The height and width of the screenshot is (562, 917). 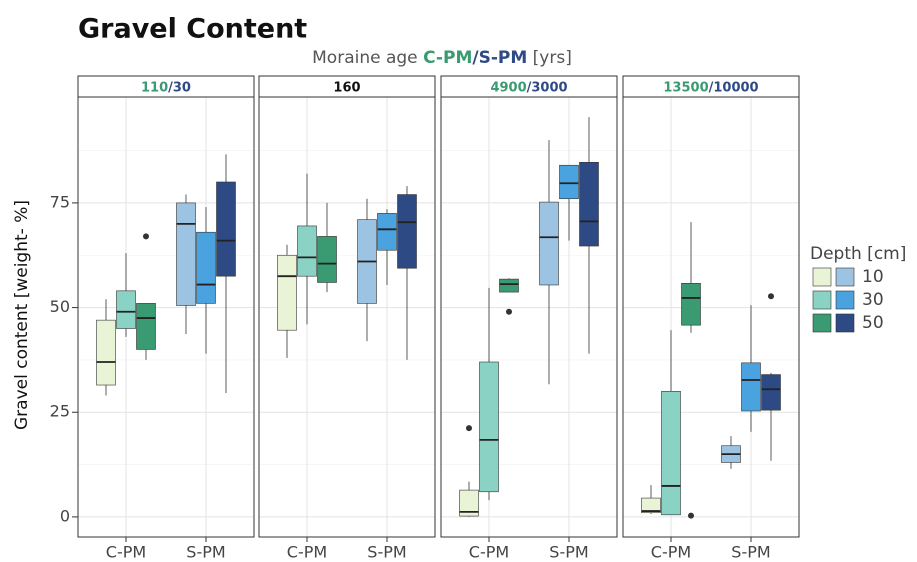 I want to click on legend-label: 30, so click(x=873, y=300).